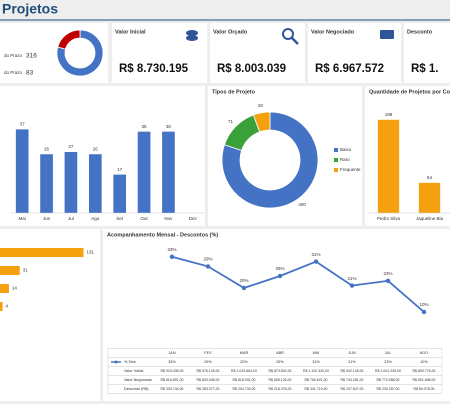 The image size is (450, 404). I want to click on table-header: FEV, so click(208, 353).